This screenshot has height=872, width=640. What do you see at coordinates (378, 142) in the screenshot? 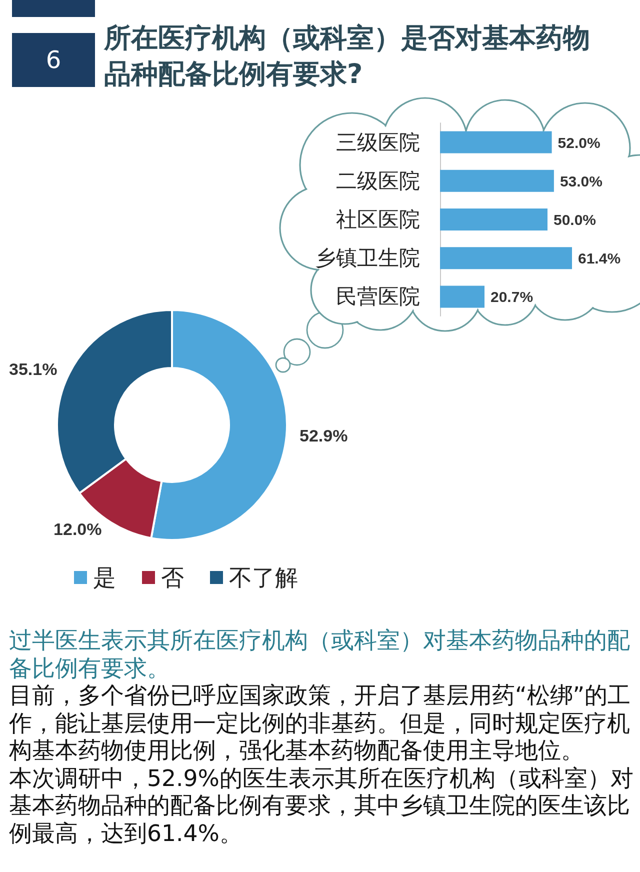
I see `y-tick-label: 三级医院` at bounding box center [378, 142].